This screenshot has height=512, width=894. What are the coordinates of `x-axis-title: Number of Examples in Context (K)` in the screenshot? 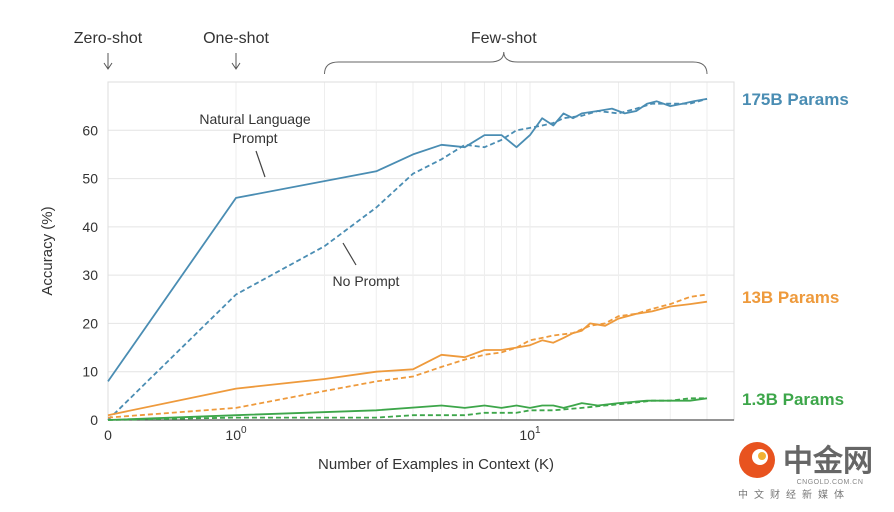 It's located at (436, 464).